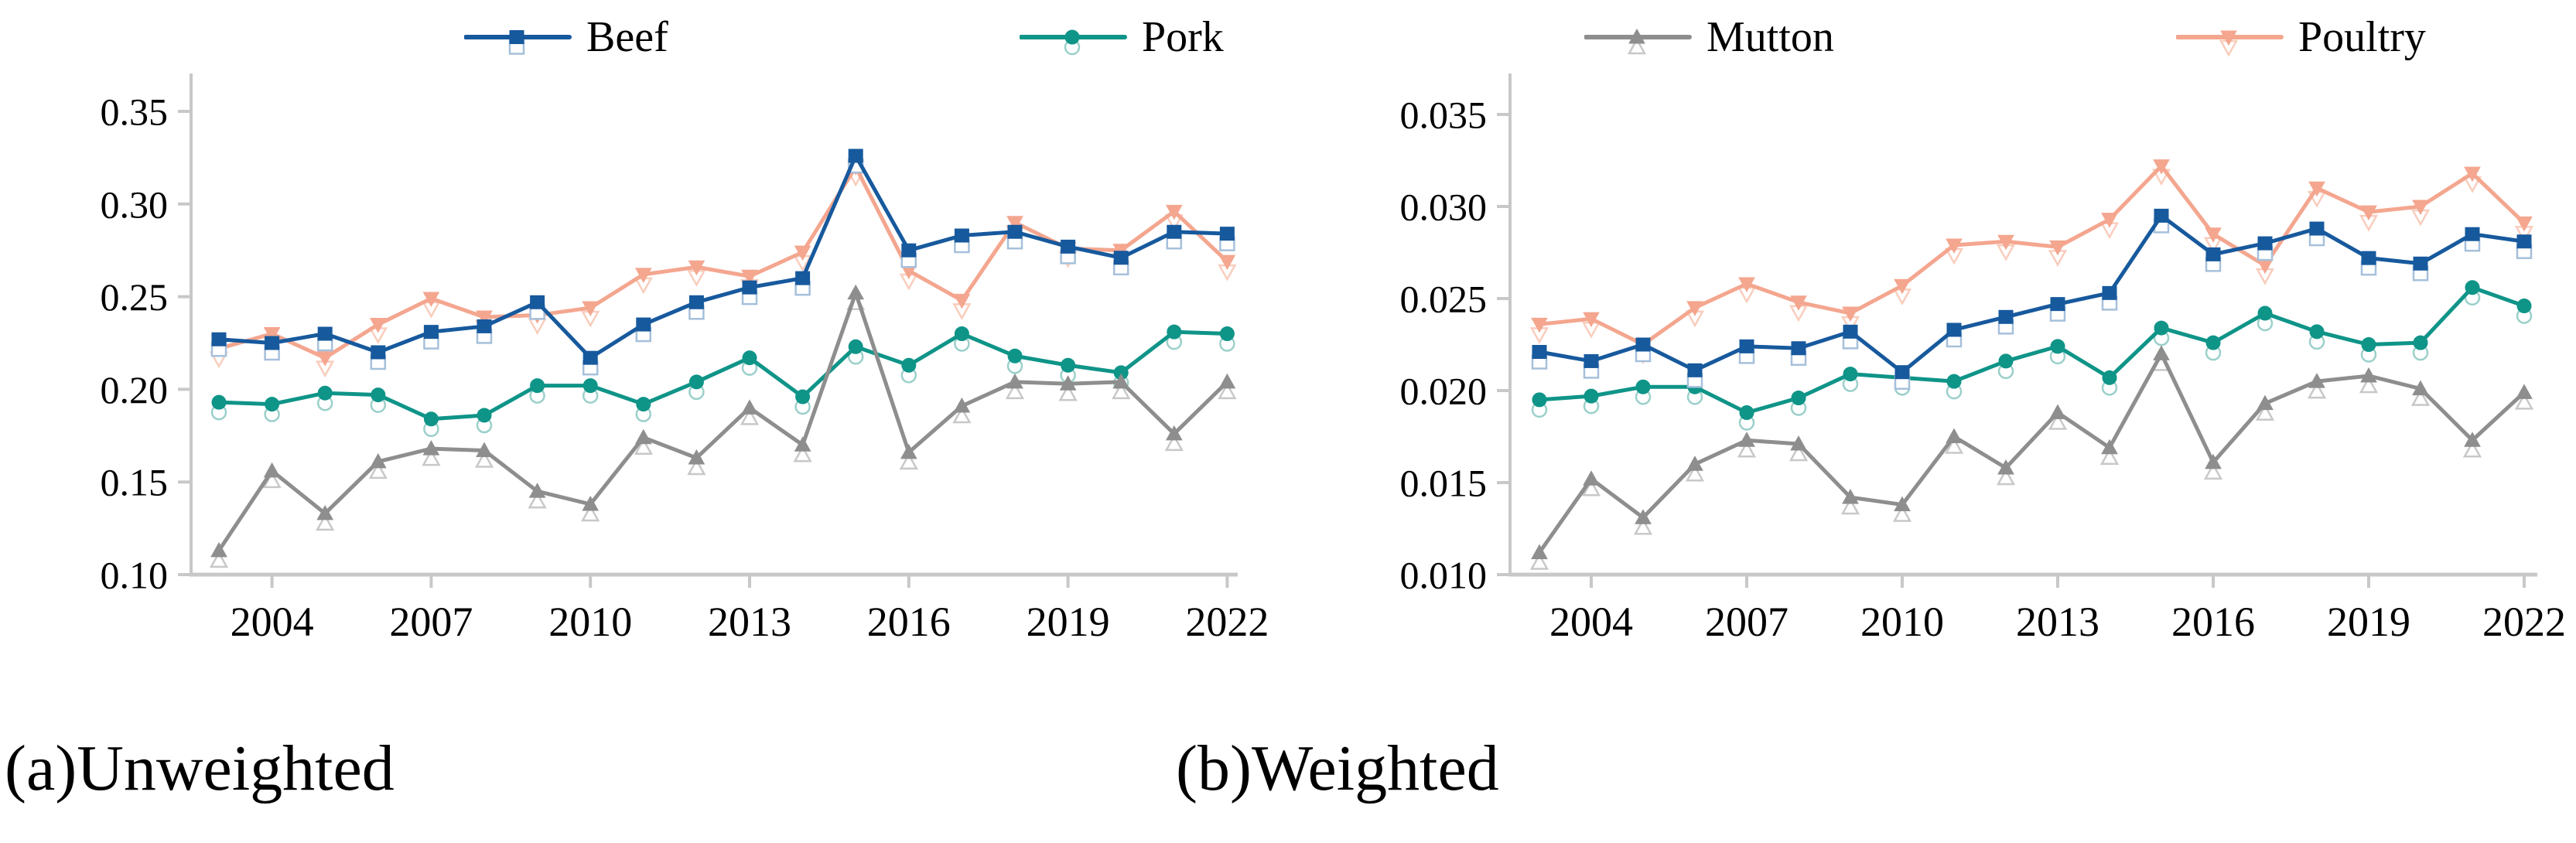  I want to click on y-tick-label: 0.30, so click(135, 204).